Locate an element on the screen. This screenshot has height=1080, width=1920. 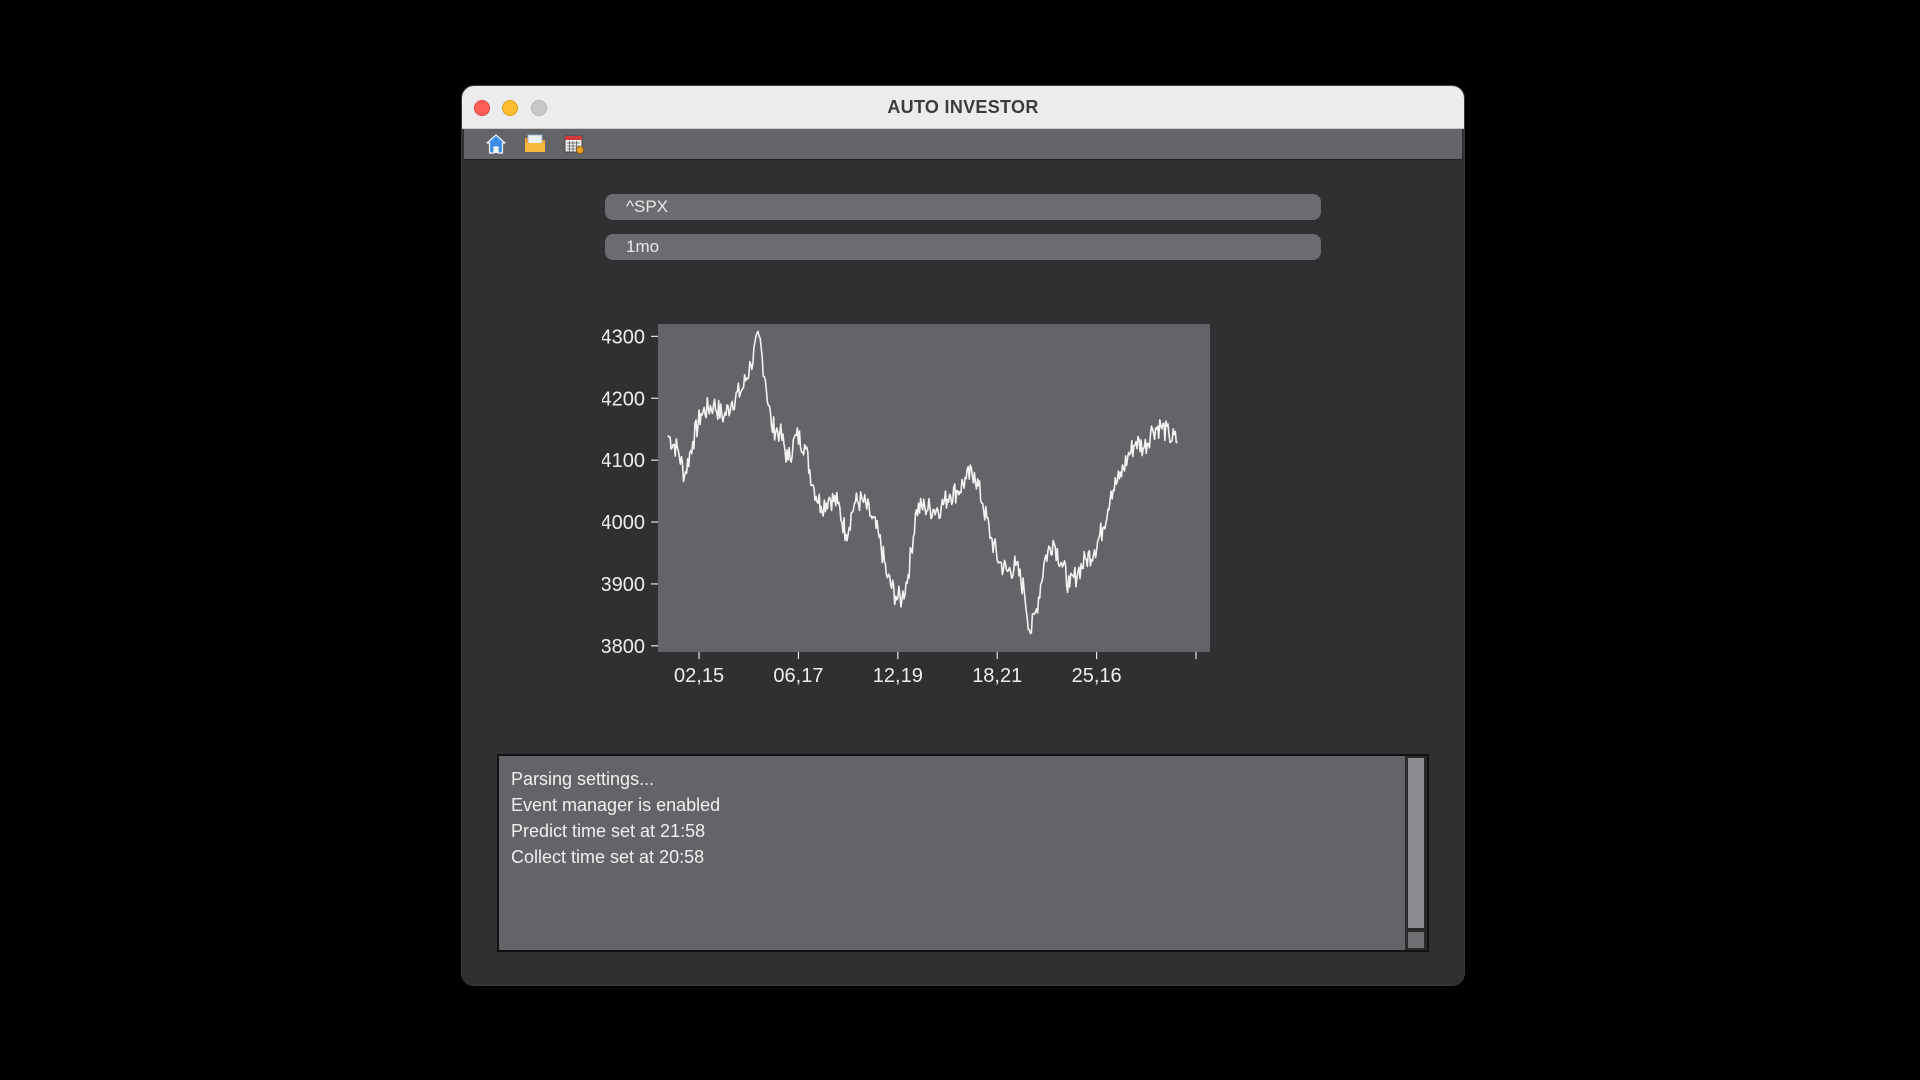
open-file-button is located at coordinates (535, 144).